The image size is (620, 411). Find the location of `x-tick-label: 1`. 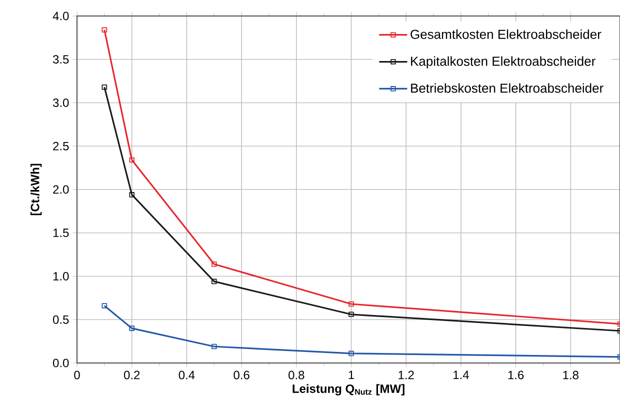

x-tick-label: 1 is located at coordinates (351, 375).